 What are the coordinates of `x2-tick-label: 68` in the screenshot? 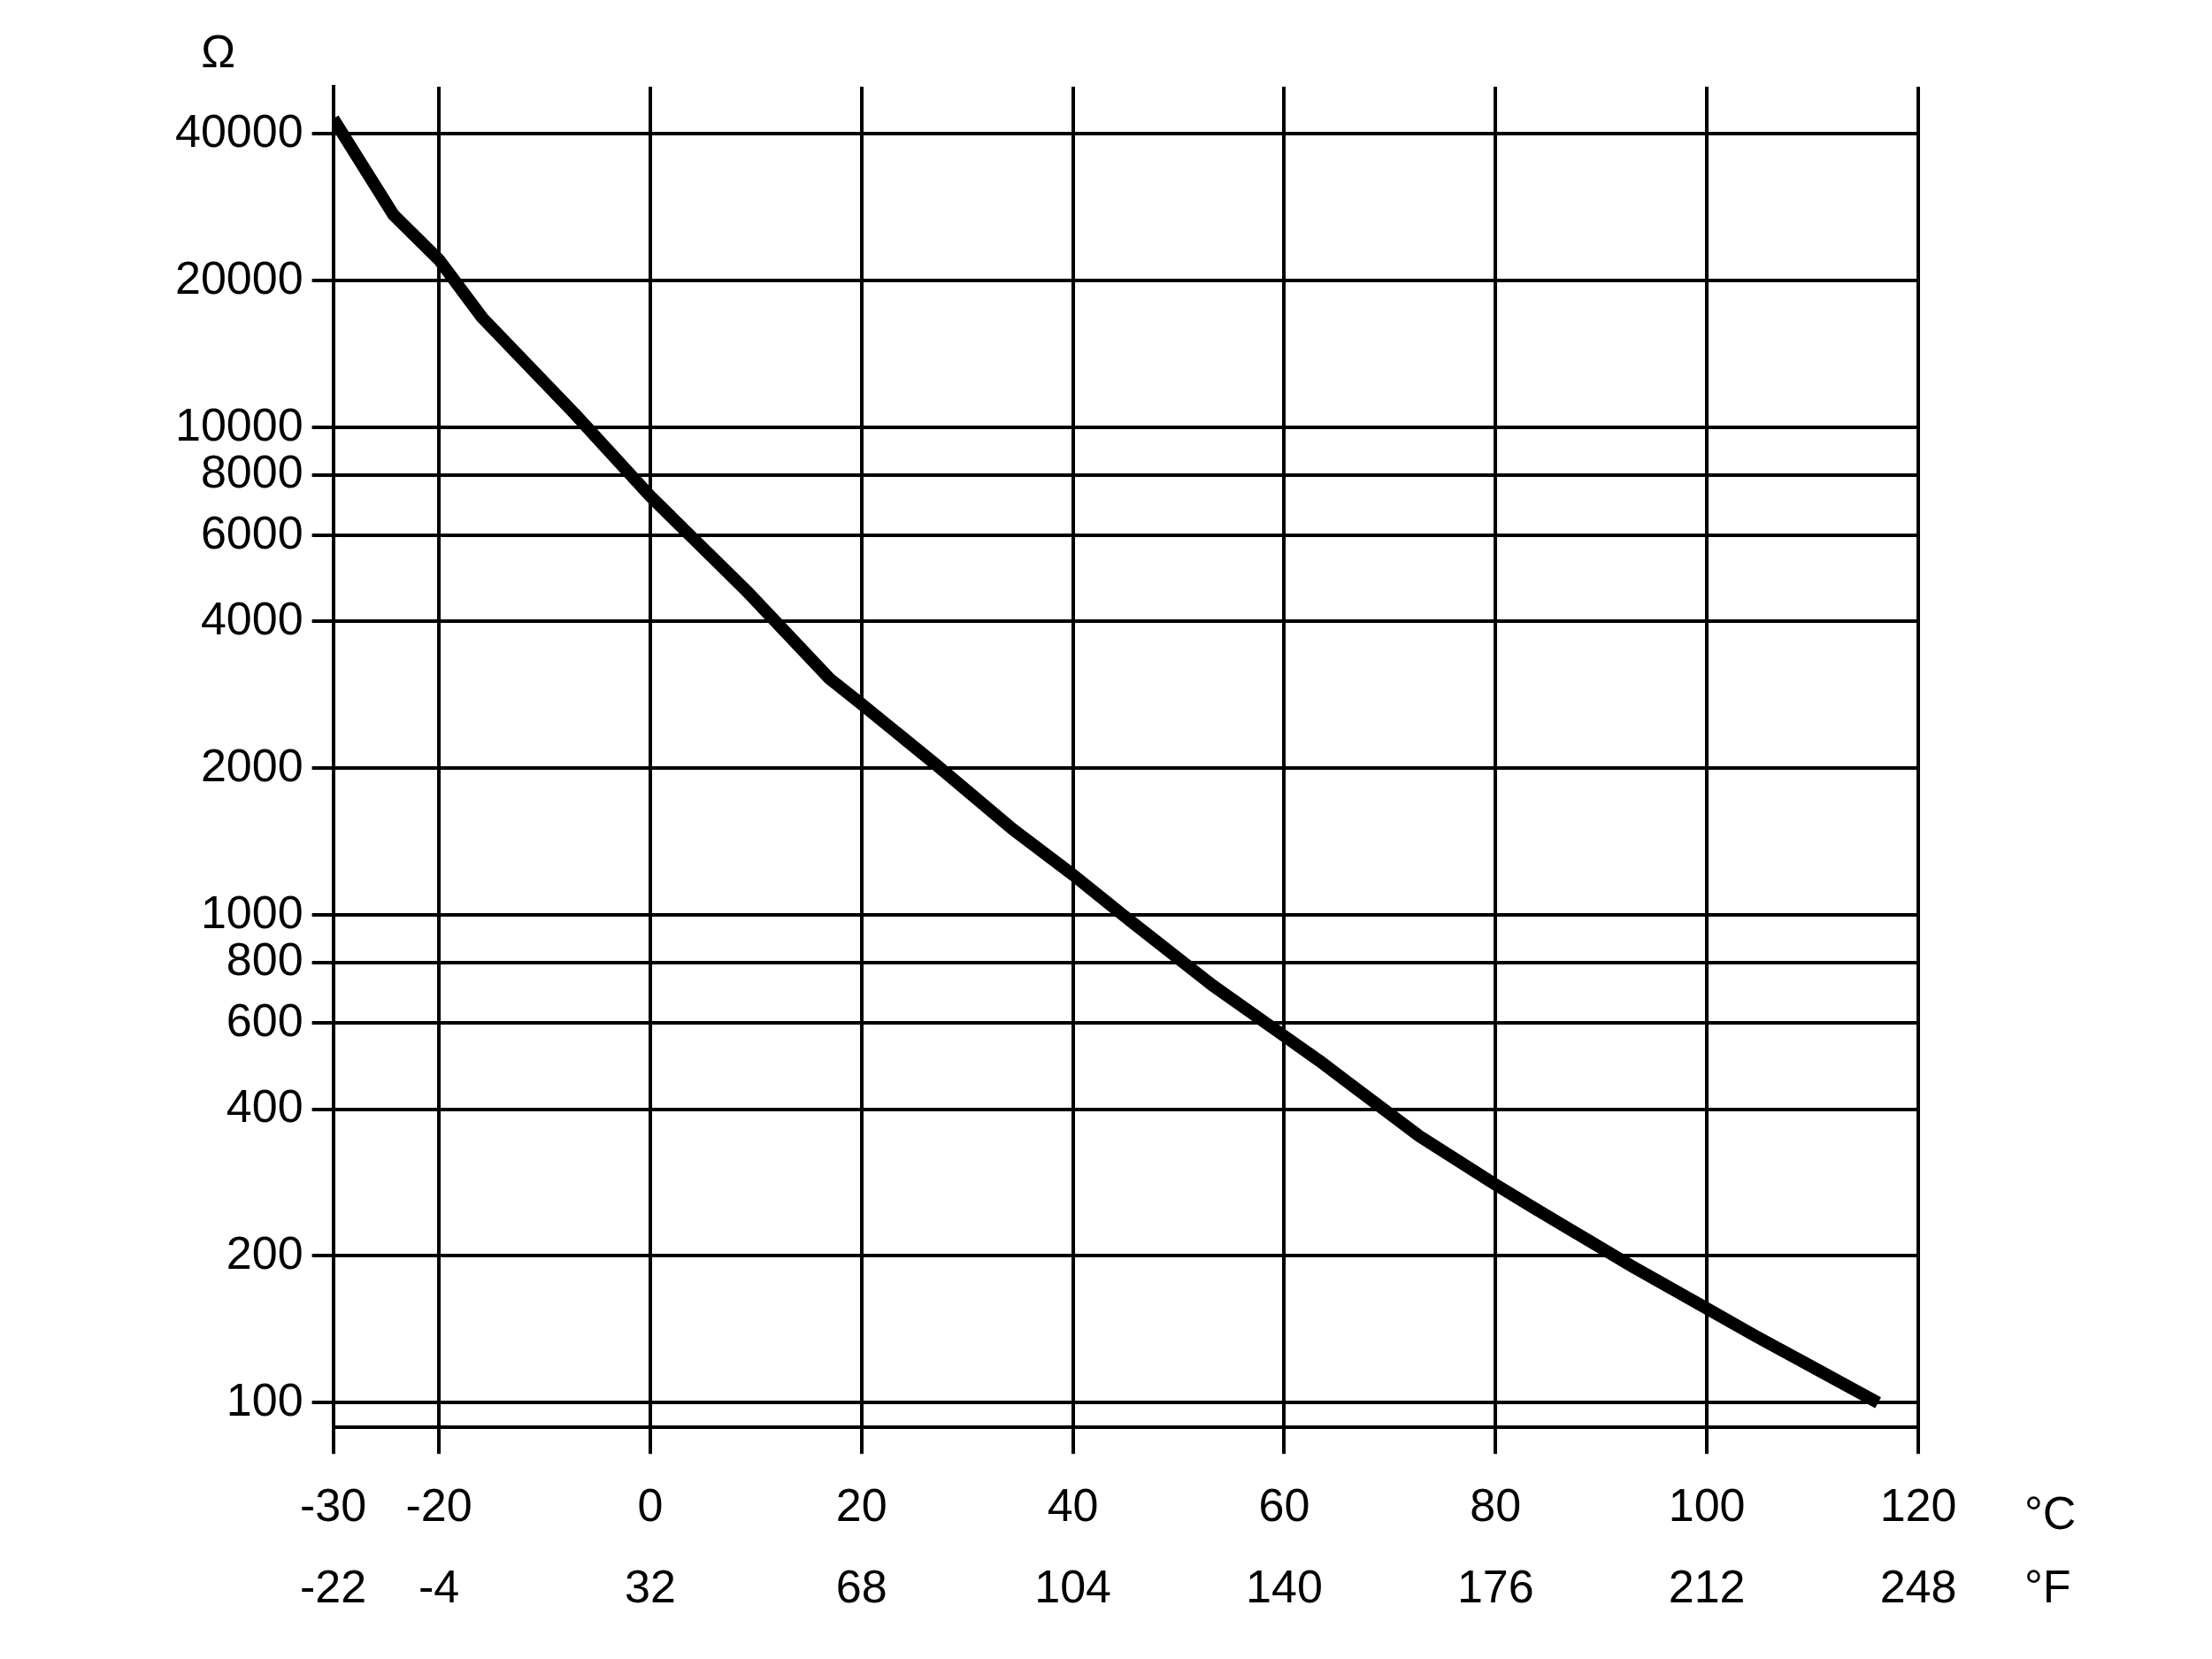 It's located at (861, 1587).